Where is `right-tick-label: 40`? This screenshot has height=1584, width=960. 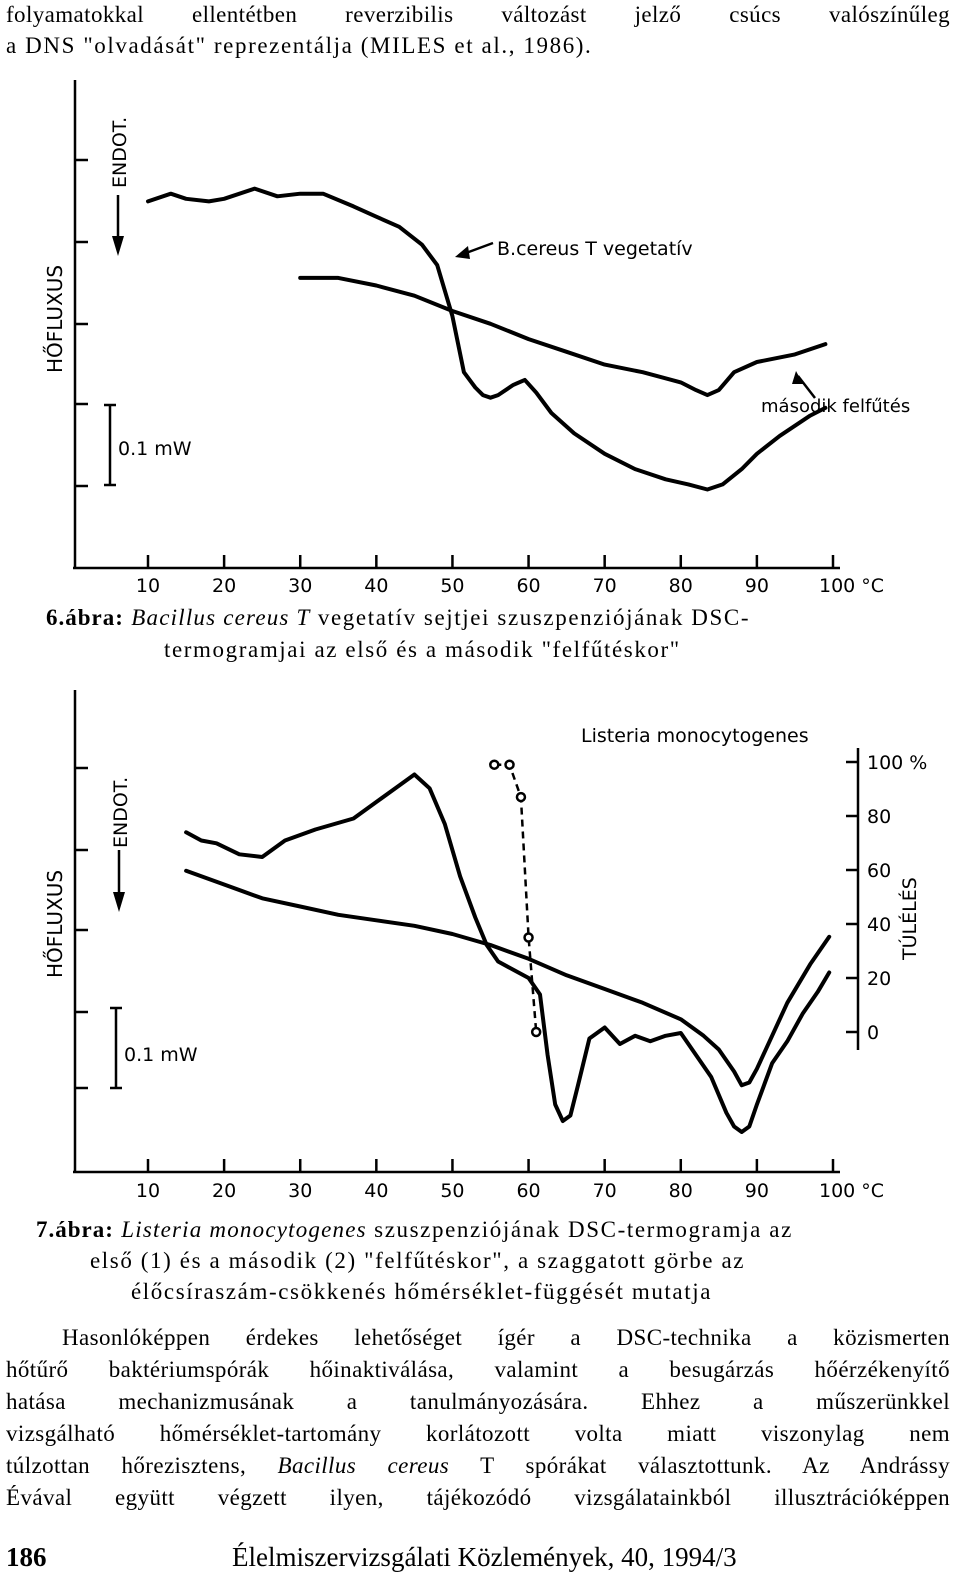 right-tick-label: 40 is located at coordinates (879, 925).